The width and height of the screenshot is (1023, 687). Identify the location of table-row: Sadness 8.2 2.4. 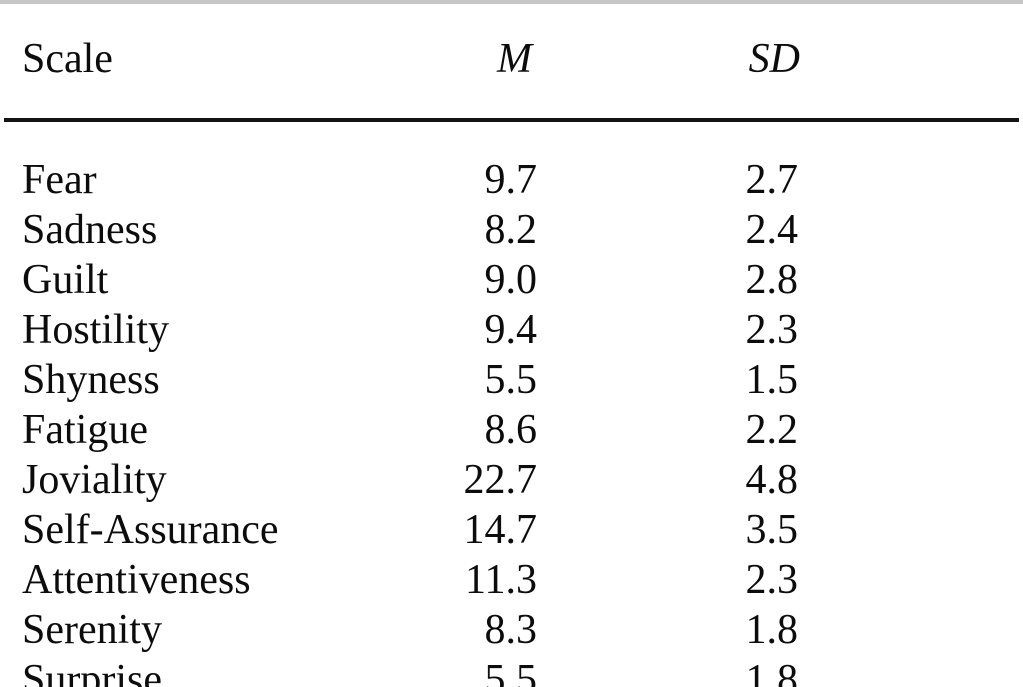
(511, 230).